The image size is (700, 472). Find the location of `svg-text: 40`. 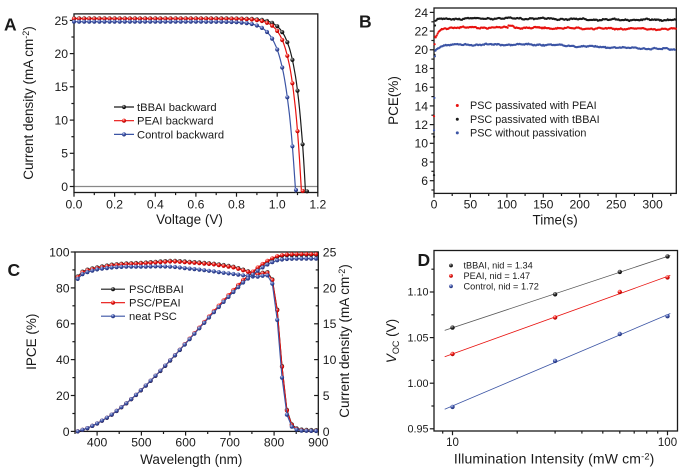

svg-text: 40 is located at coordinates (63, 360).